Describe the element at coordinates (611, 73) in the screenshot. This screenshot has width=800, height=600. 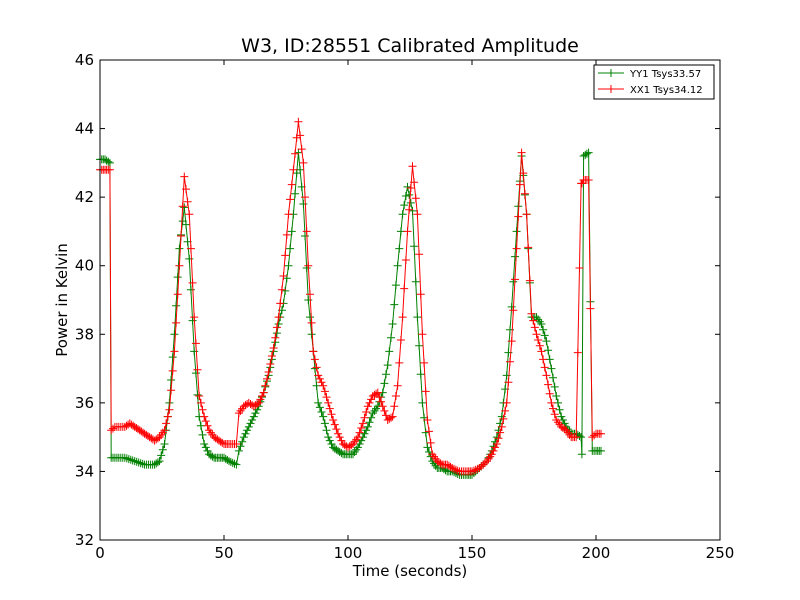
I see `legend-marker-yy1` at that location.